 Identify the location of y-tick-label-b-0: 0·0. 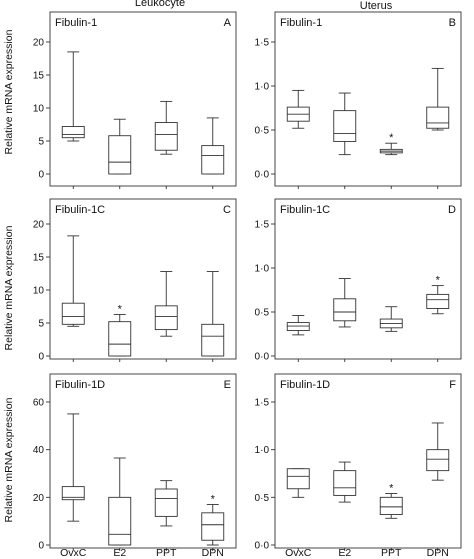
(262, 175).